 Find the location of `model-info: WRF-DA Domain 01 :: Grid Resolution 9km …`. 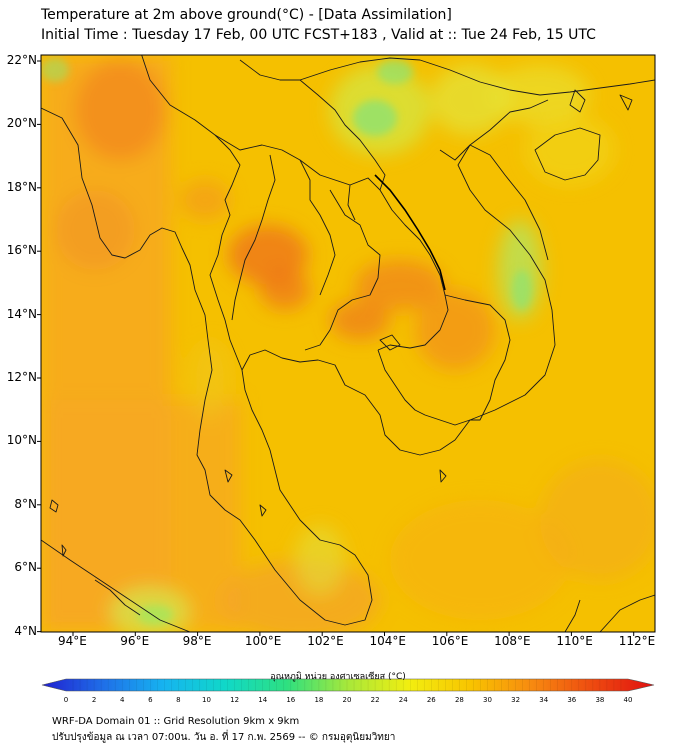

model-info: WRF-DA Domain 01 :: Grid Resolution 9km … is located at coordinates (176, 721).